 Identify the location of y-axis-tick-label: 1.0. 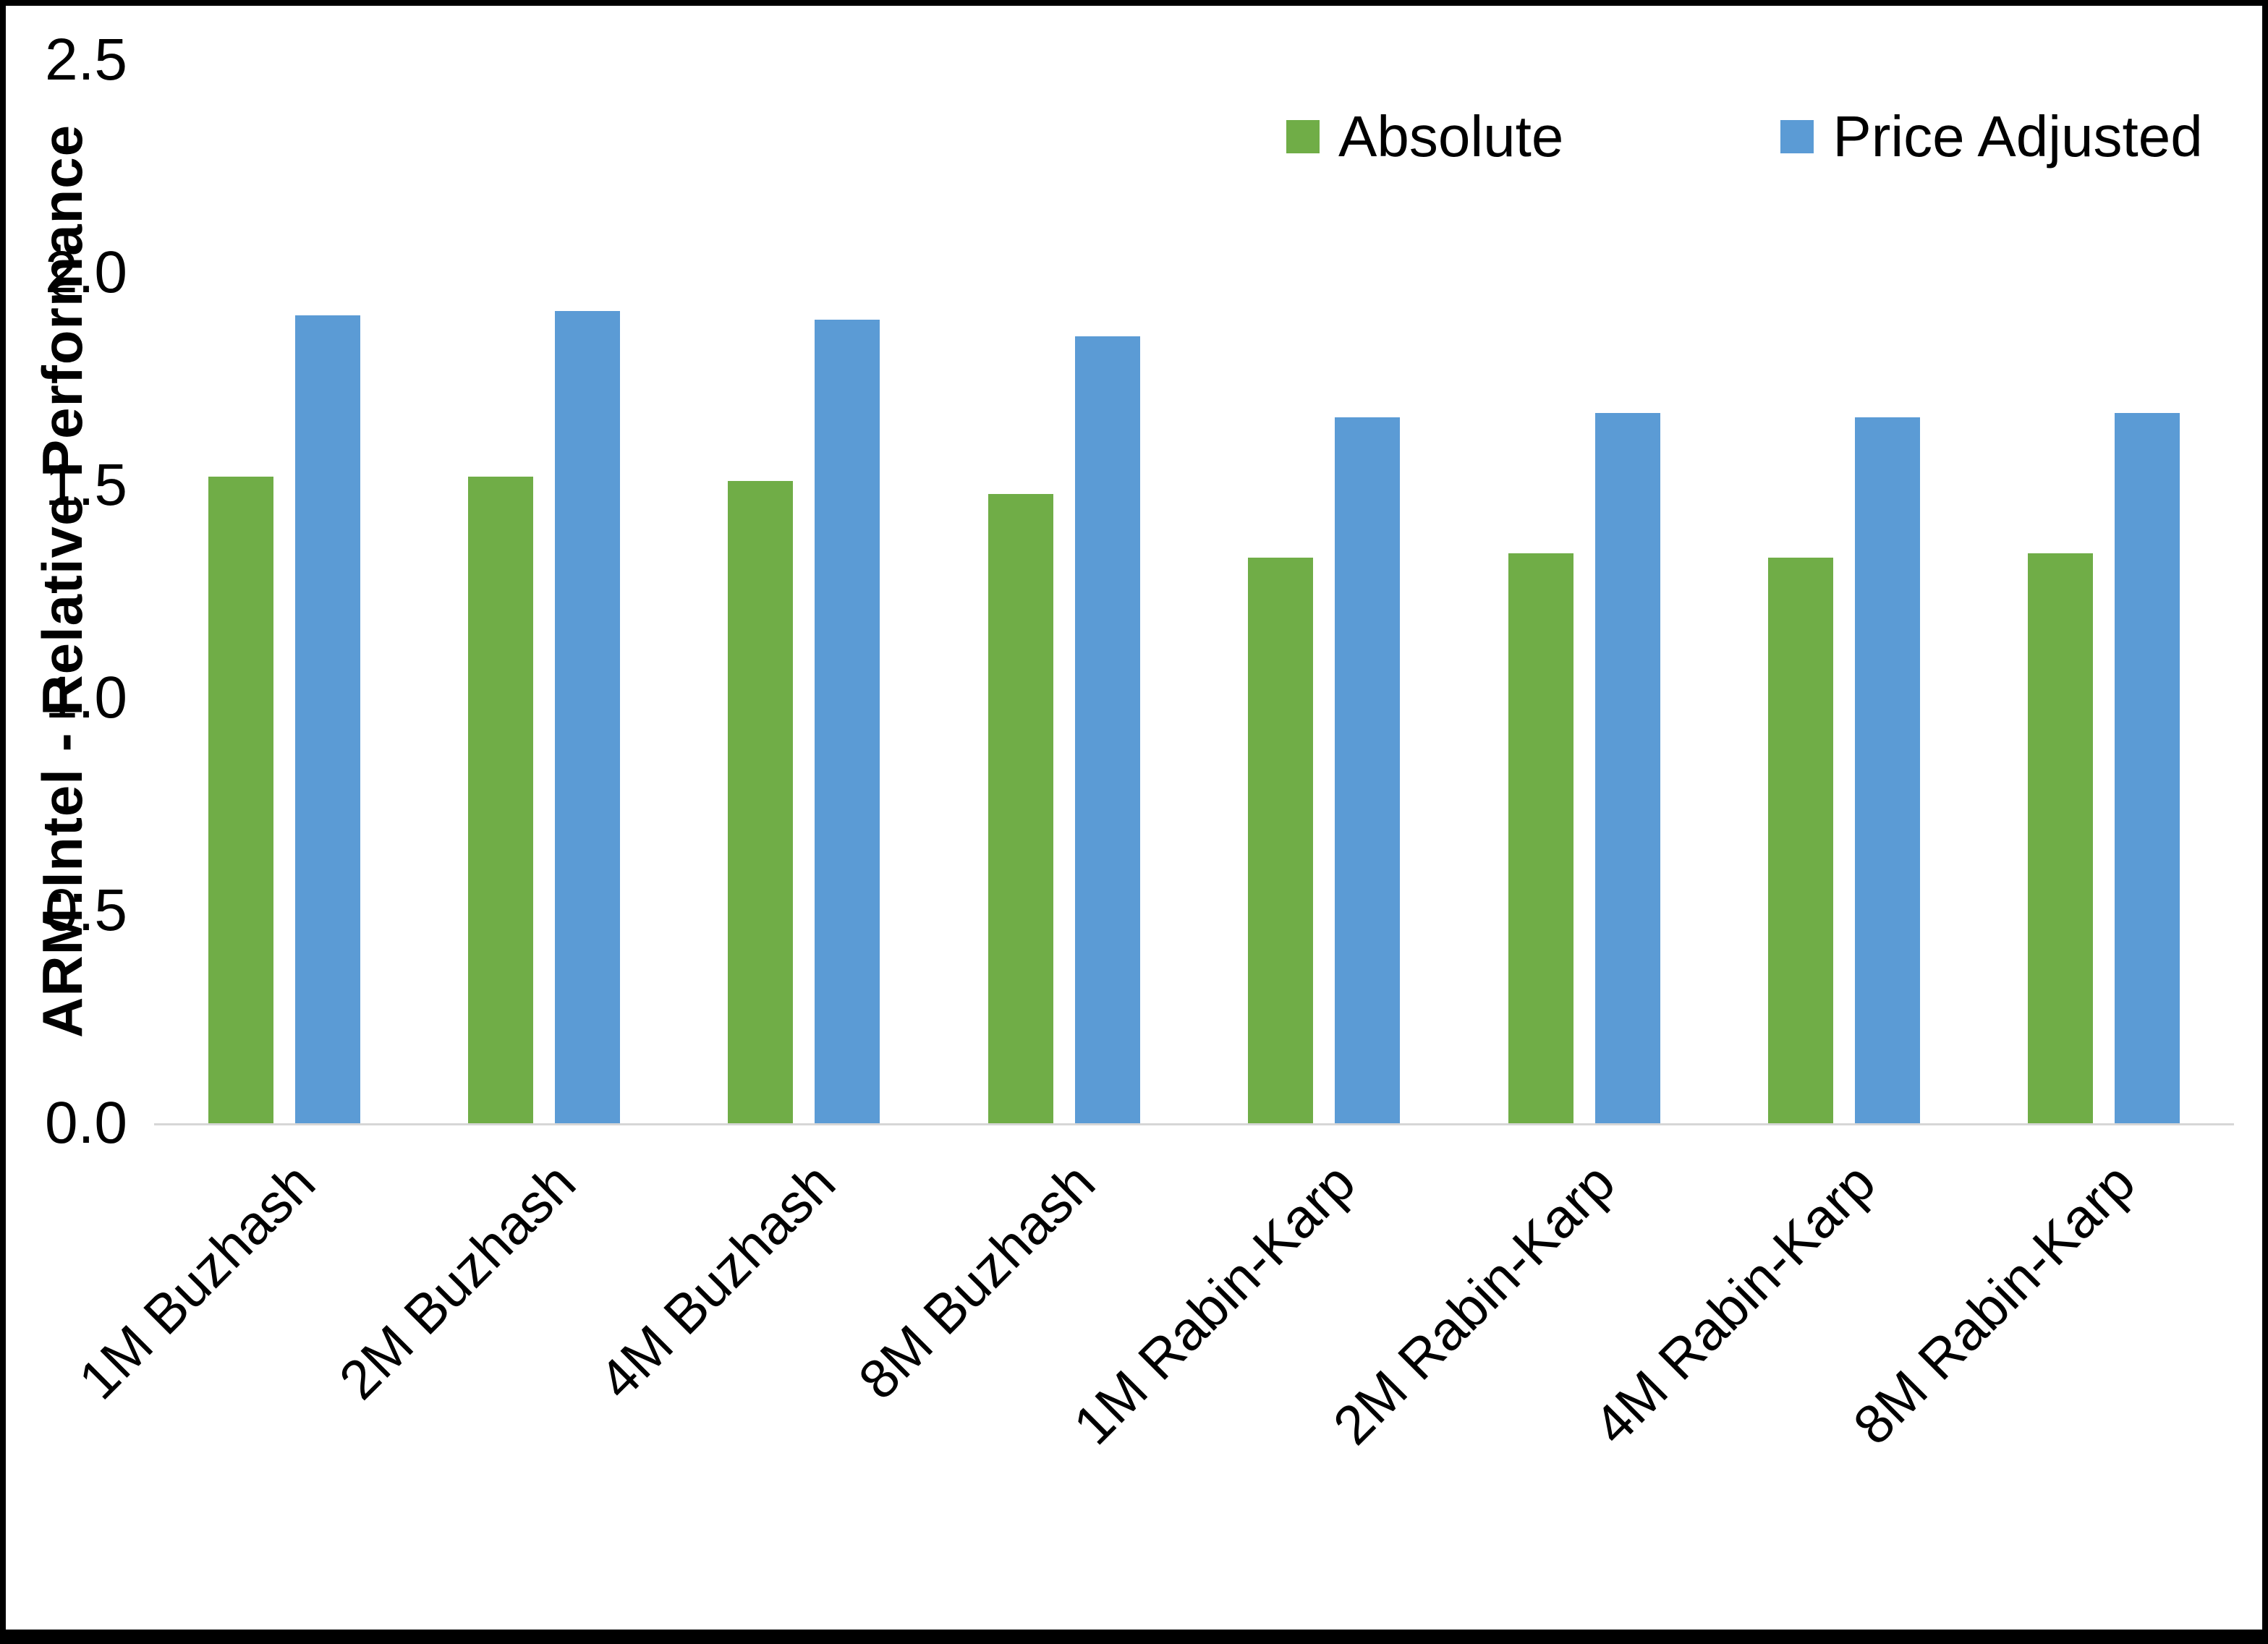
(86, 698).